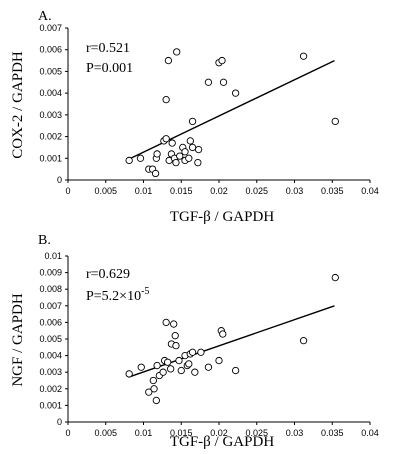 This screenshot has height=454, width=409. Describe the element at coordinates (45, 16) in the screenshot. I see `panel-label: A.` at that location.